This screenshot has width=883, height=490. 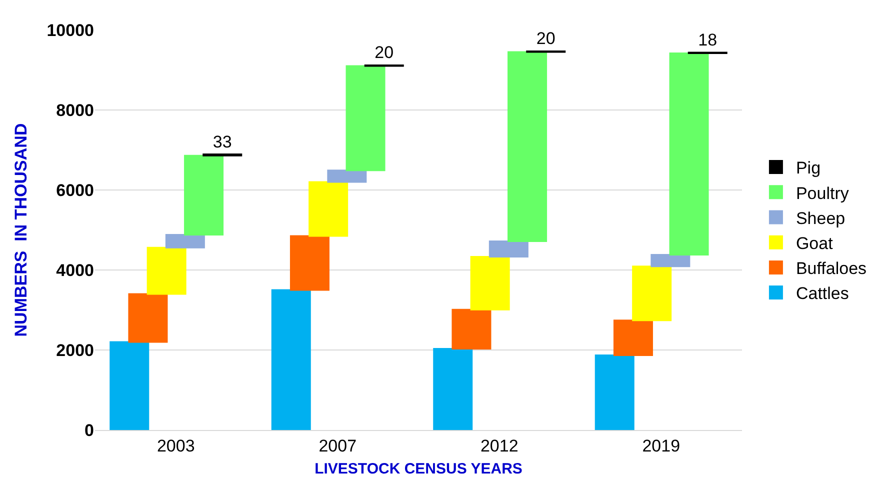 What do you see at coordinates (222, 142) in the screenshot?
I see `data-label: 33` at bounding box center [222, 142].